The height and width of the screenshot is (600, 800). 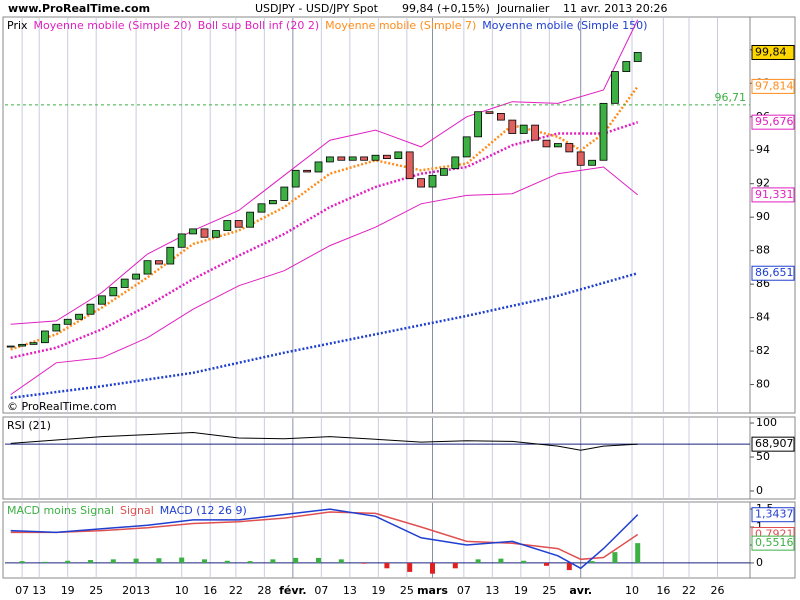 What do you see at coordinates (774, 194) in the screenshot?
I see `value-label: 91,331` at bounding box center [774, 194].